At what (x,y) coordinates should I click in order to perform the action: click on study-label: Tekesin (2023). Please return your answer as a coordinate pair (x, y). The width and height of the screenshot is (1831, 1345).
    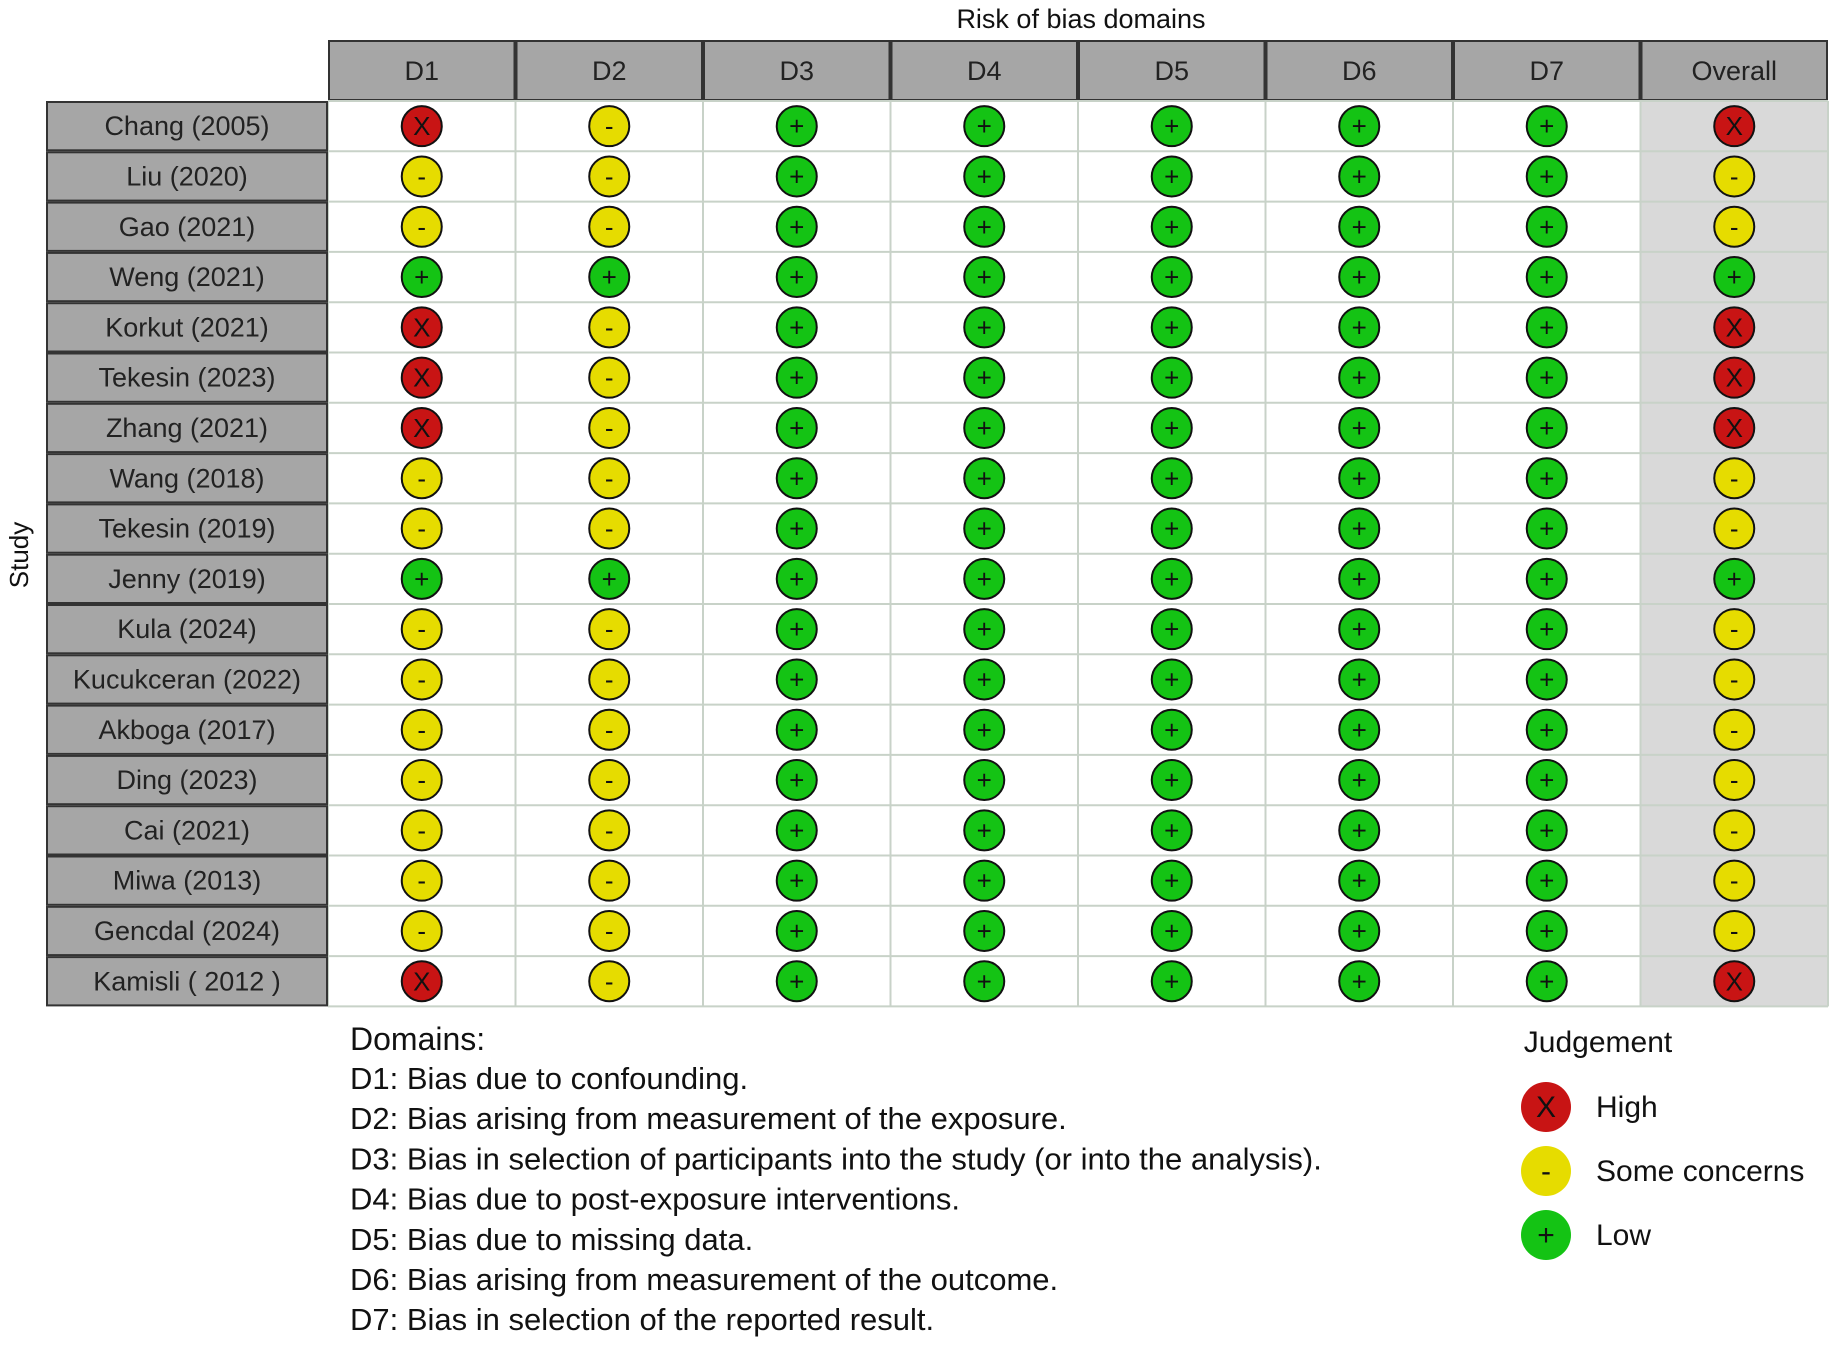
    Looking at the image, I should click on (186, 378).